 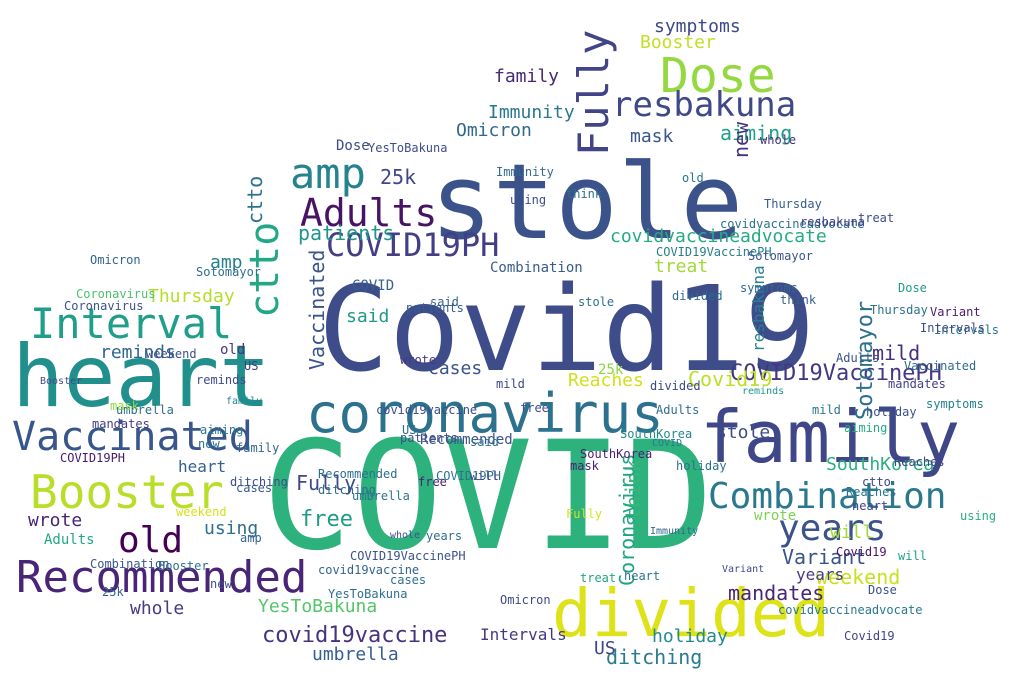 What do you see at coordinates (593, 93) in the screenshot?
I see `cloud-word-fully: Fully` at bounding box center [593, 93].